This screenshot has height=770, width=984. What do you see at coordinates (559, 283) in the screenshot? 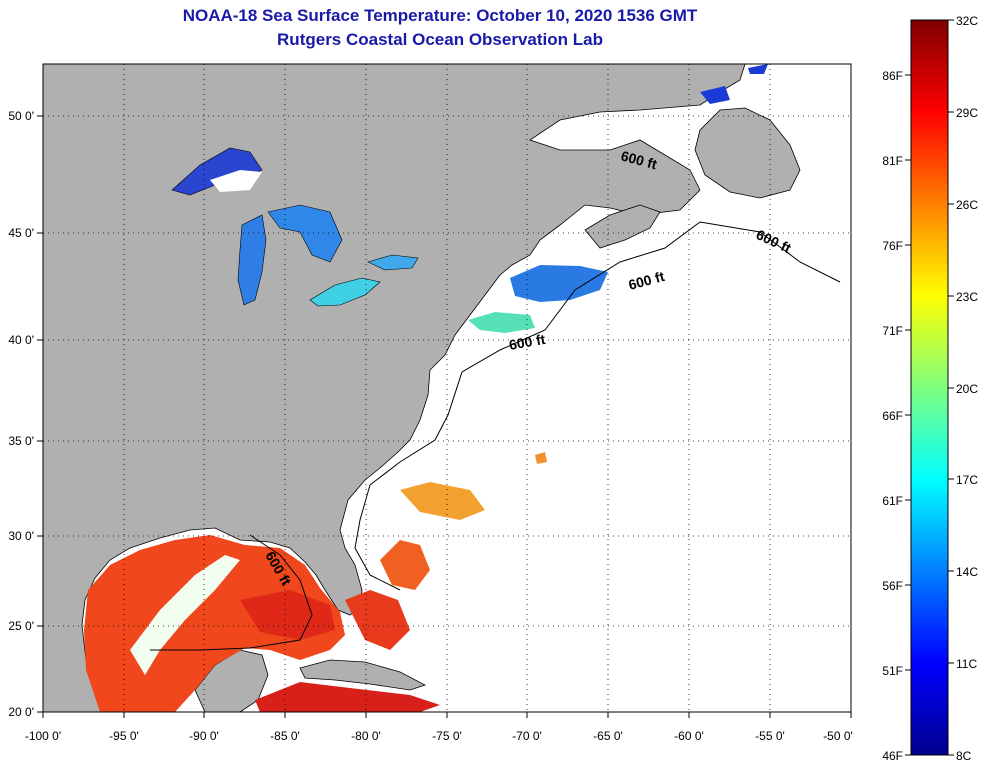
I see `gulf-of-maine-sst` at bounding box center [559, 283].